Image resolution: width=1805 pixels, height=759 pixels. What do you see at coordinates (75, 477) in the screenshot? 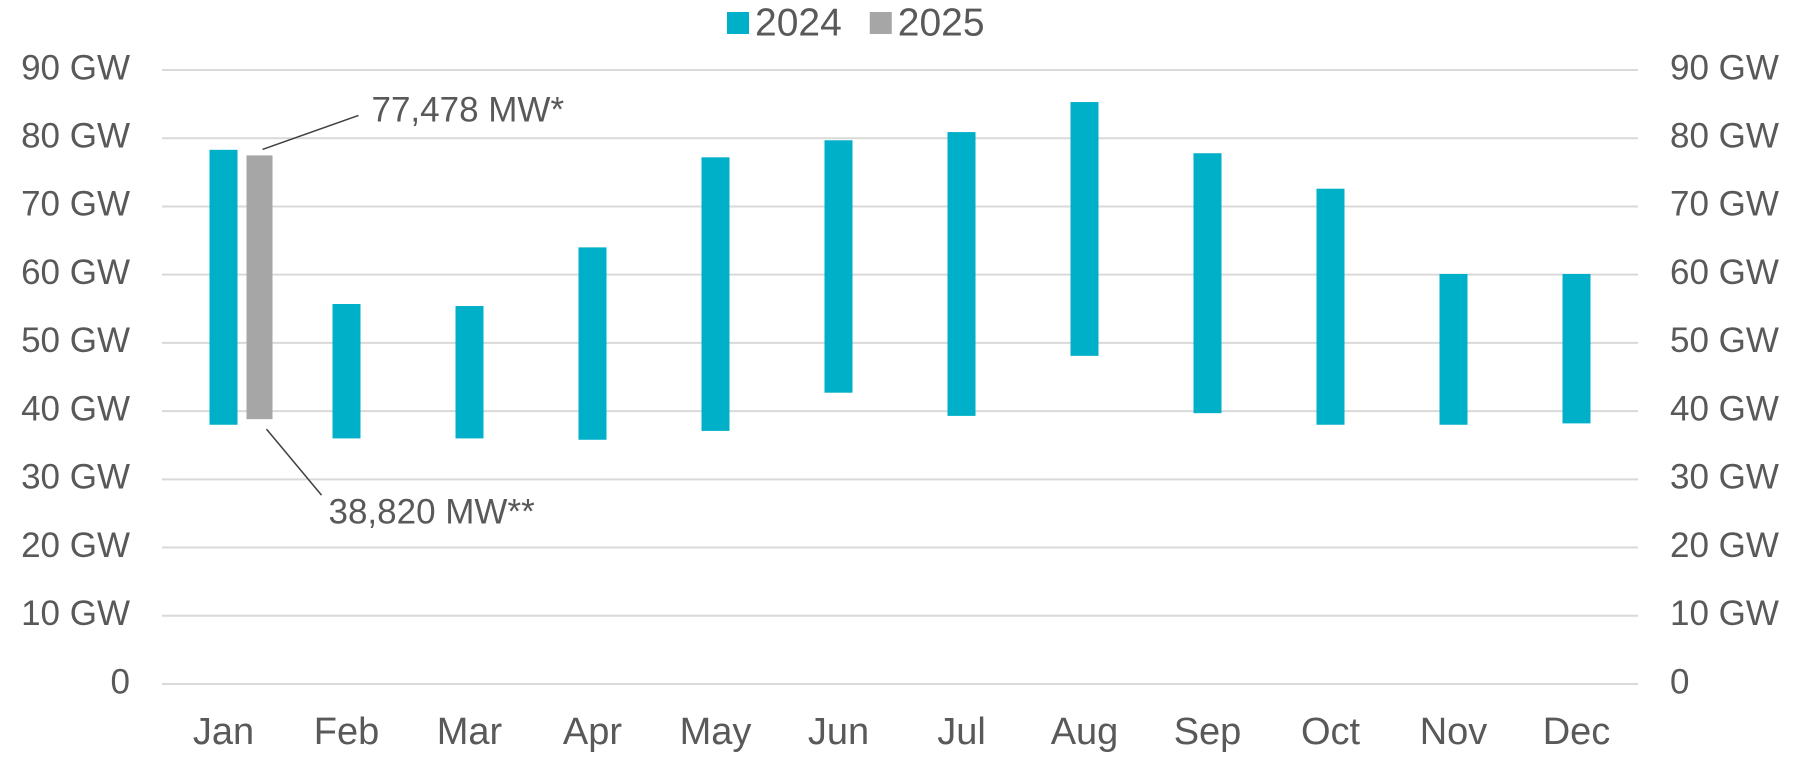
I see `y-tick-label: 30 GW` at bounding box center [75, 477].